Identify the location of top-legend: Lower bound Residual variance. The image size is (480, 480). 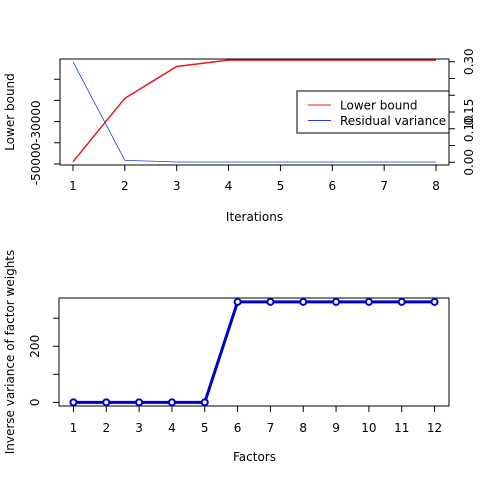
(373, 112).